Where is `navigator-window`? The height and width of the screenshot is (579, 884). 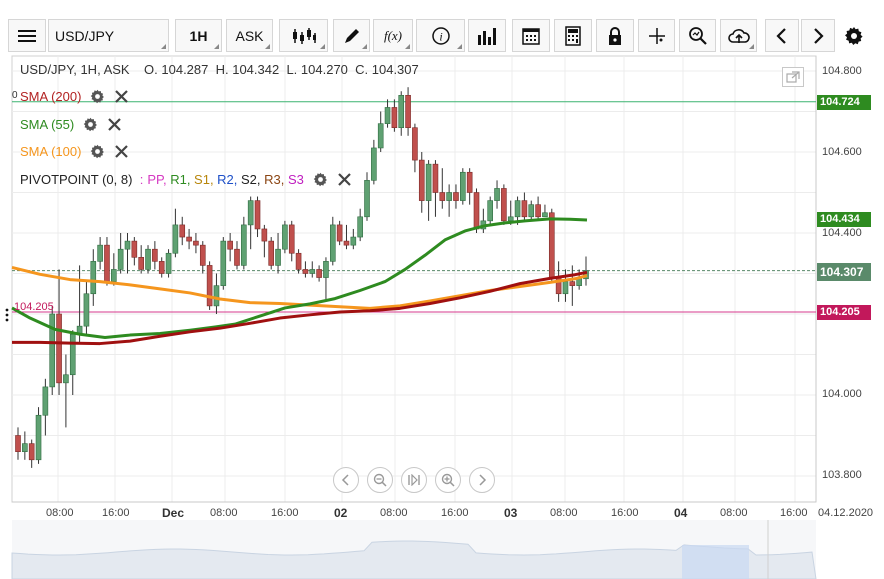
navigator-window is located at coordinates (715, 562).